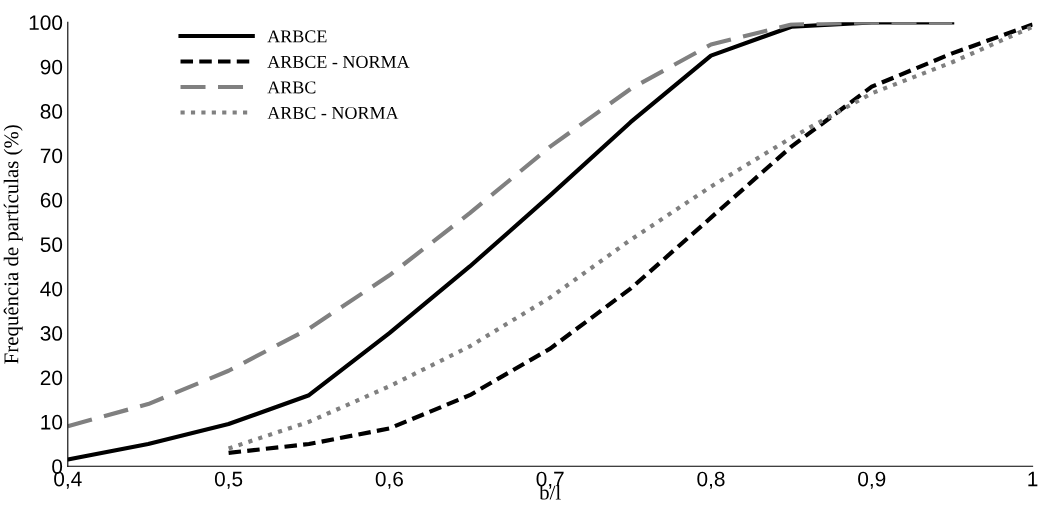 The width and height of the screenshot is (1043, 531). I want to click on legend-label: ARBCE, so click(297, 36).